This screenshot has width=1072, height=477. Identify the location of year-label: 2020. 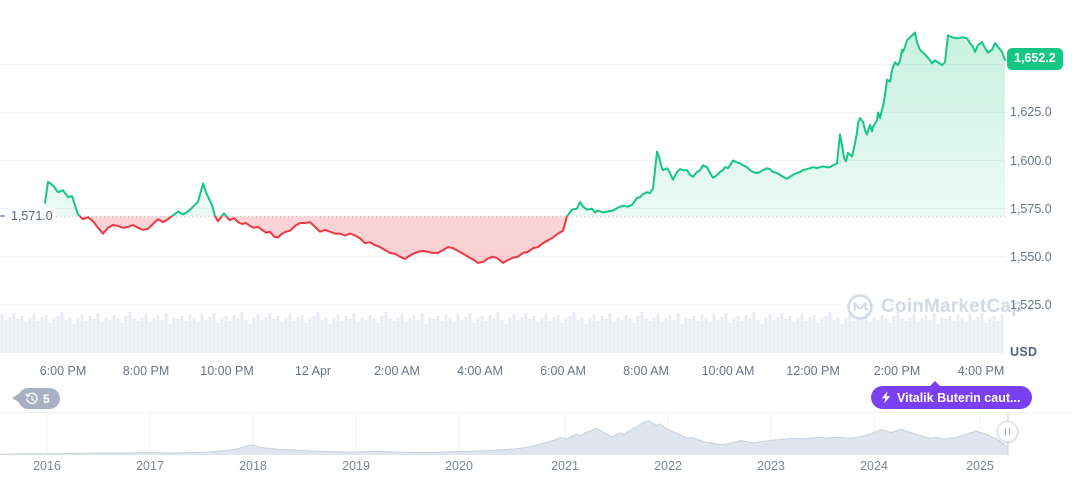
(459, 466).